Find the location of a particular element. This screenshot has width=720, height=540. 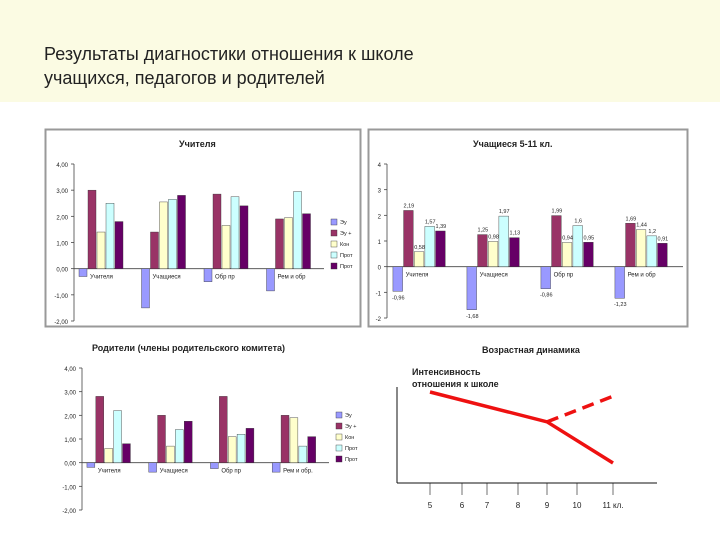

y-tick-label: 3,00 is located at coordinates (62, 192).